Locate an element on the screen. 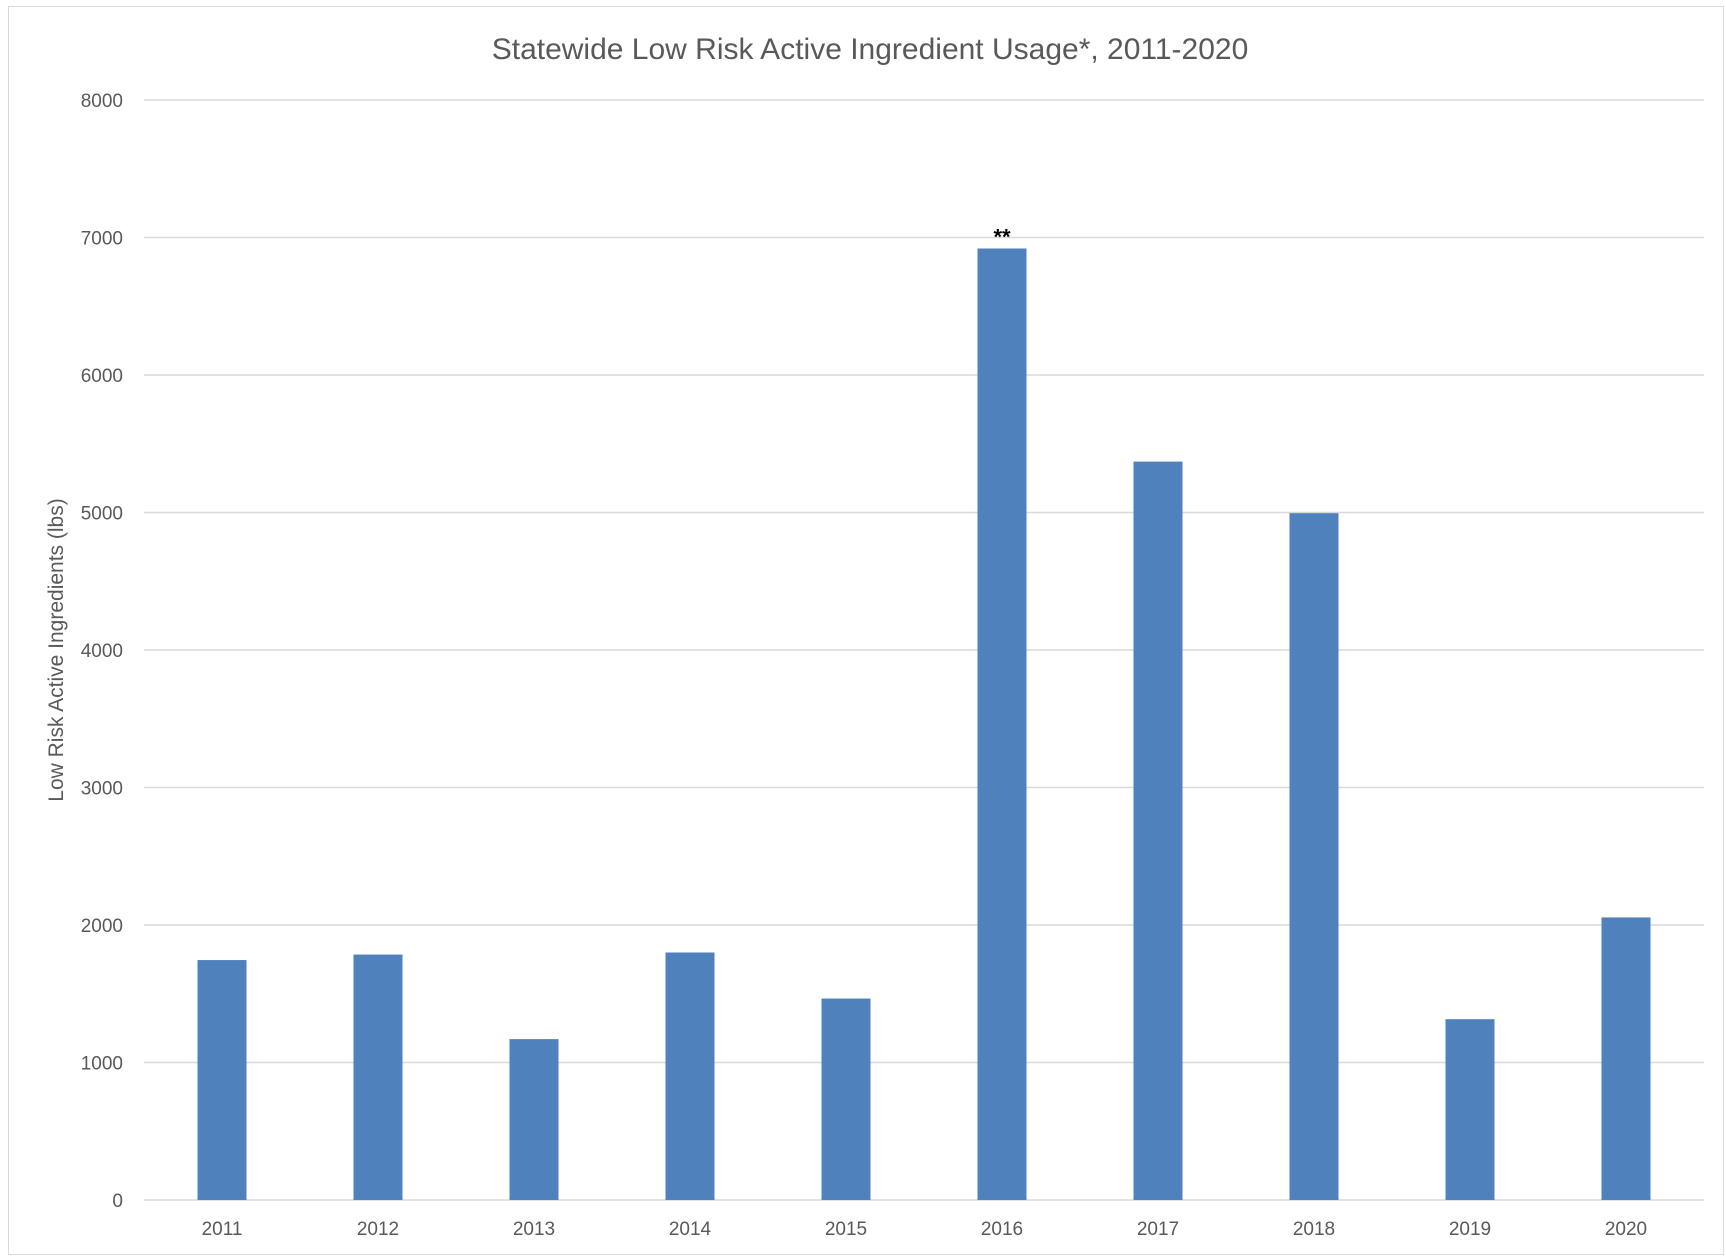  annotations: ** is located at coordinates (1002, 237).